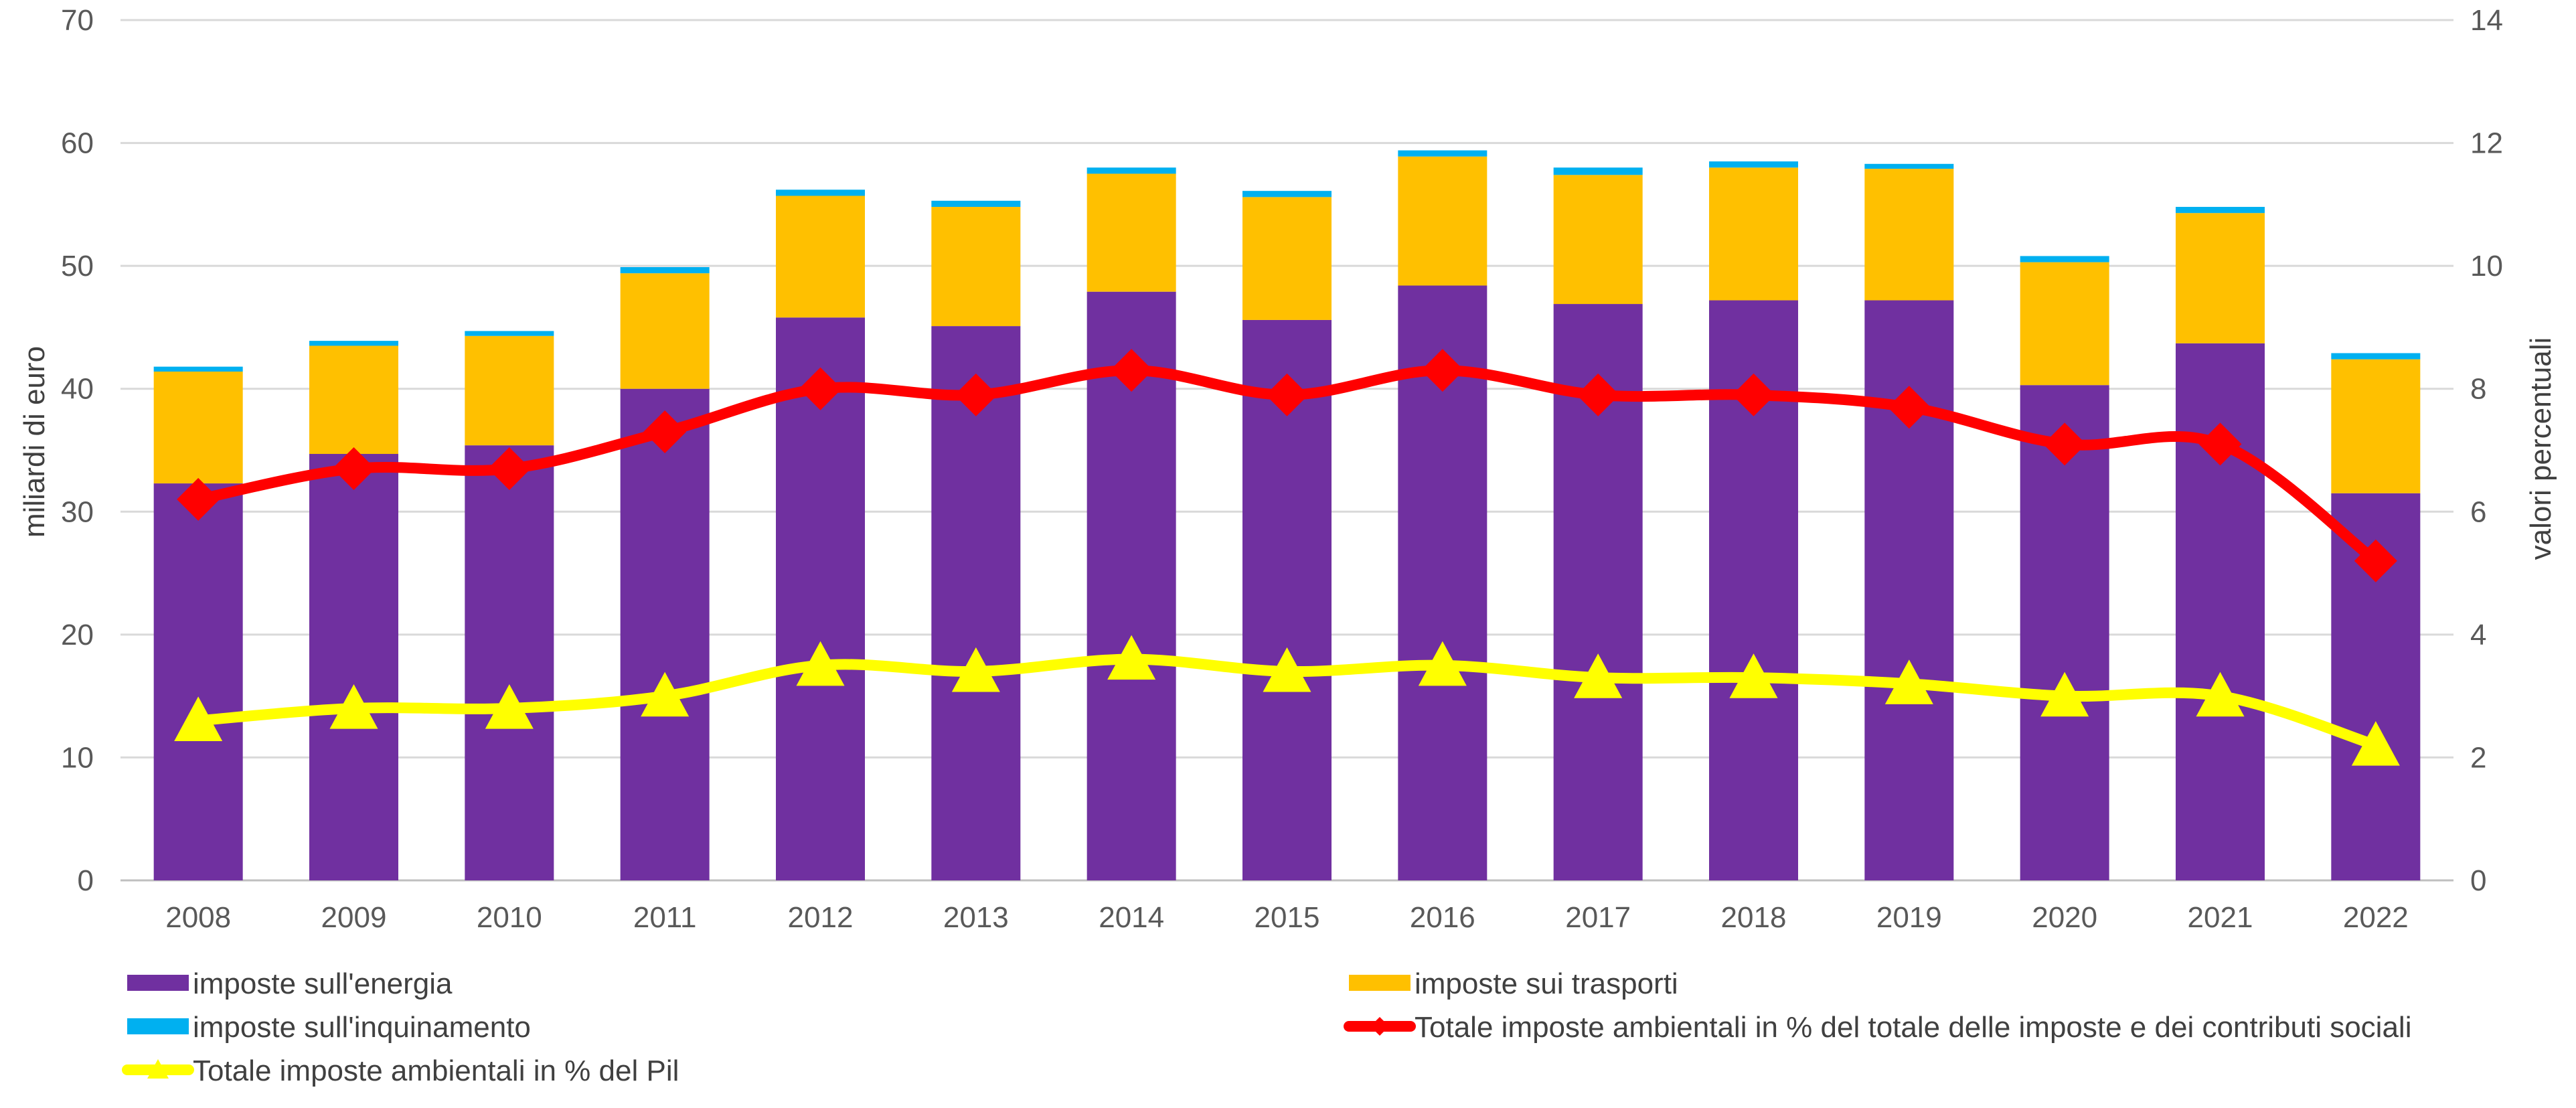  Describe the element at coordinates (2487, 20) in the screenshot. I see `y2-tick-label: 14` at that location.